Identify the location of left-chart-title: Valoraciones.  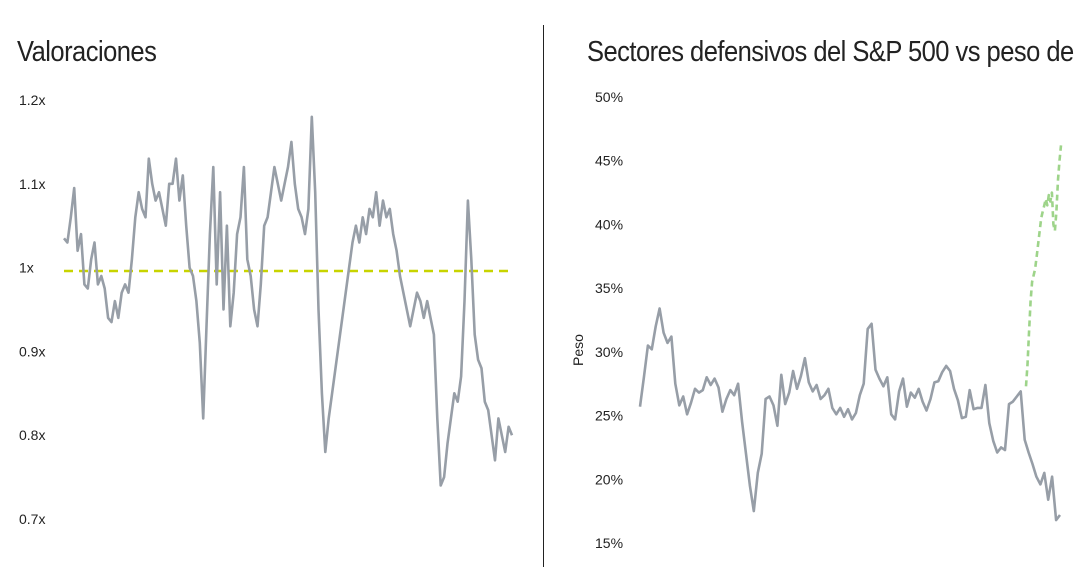
(87, 52).